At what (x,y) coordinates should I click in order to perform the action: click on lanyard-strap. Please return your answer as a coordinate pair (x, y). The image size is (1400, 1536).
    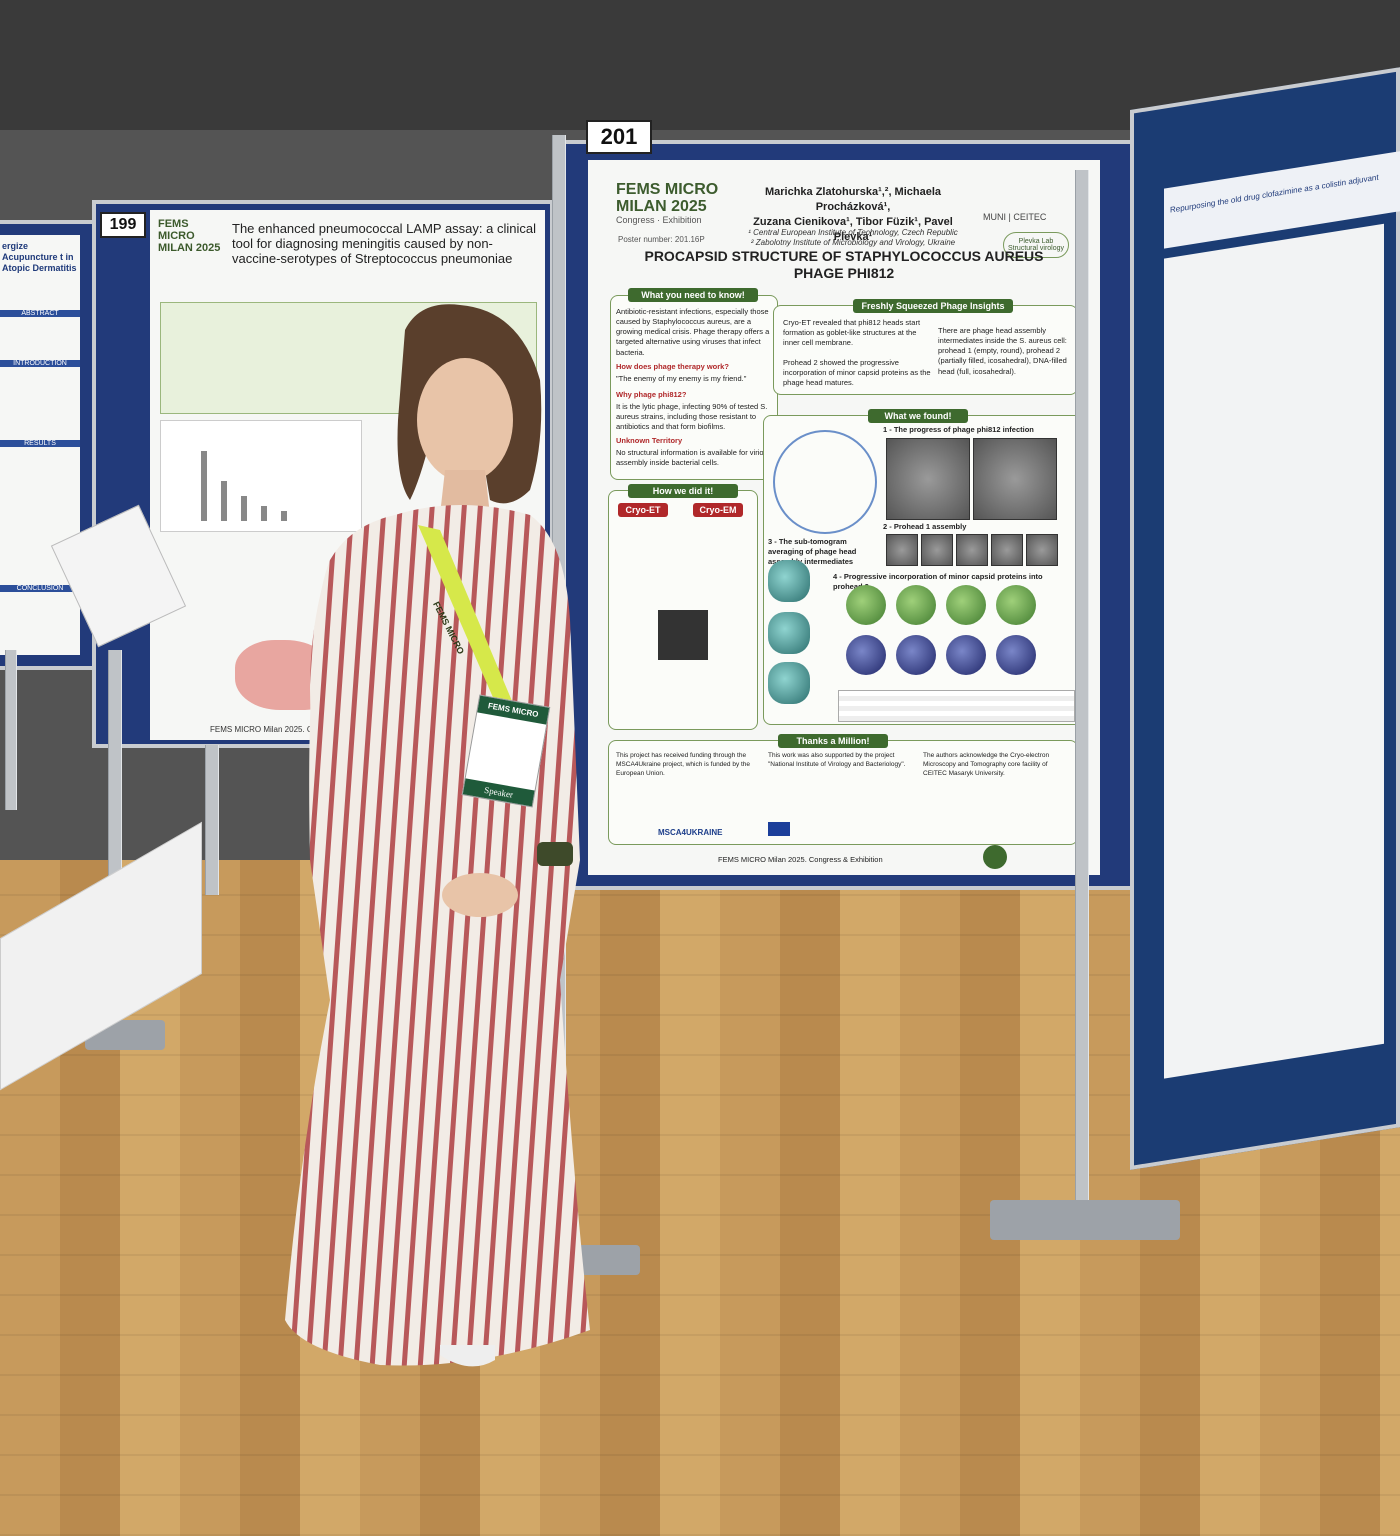
    Looking at the image, I should click on (469, 625).